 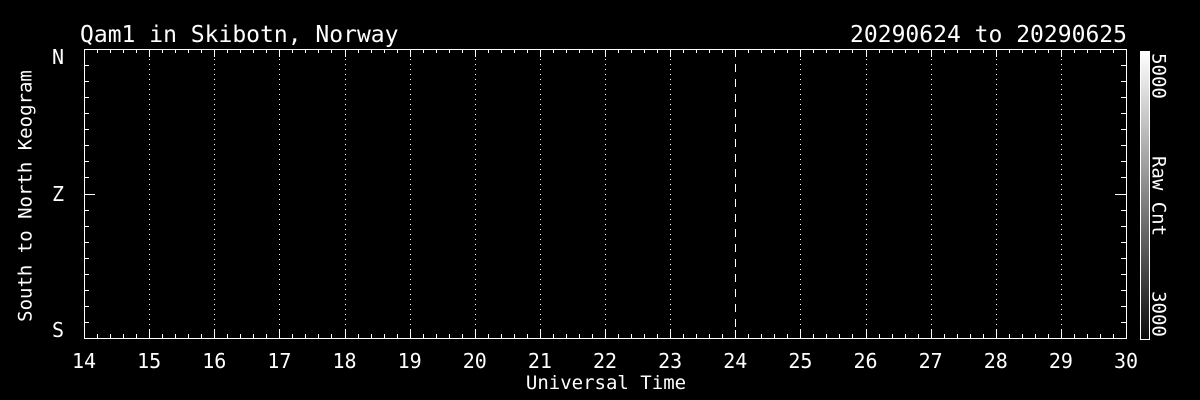 I want to click on colorbar-title: Raw Cnt, so click(x=1158, y=196).